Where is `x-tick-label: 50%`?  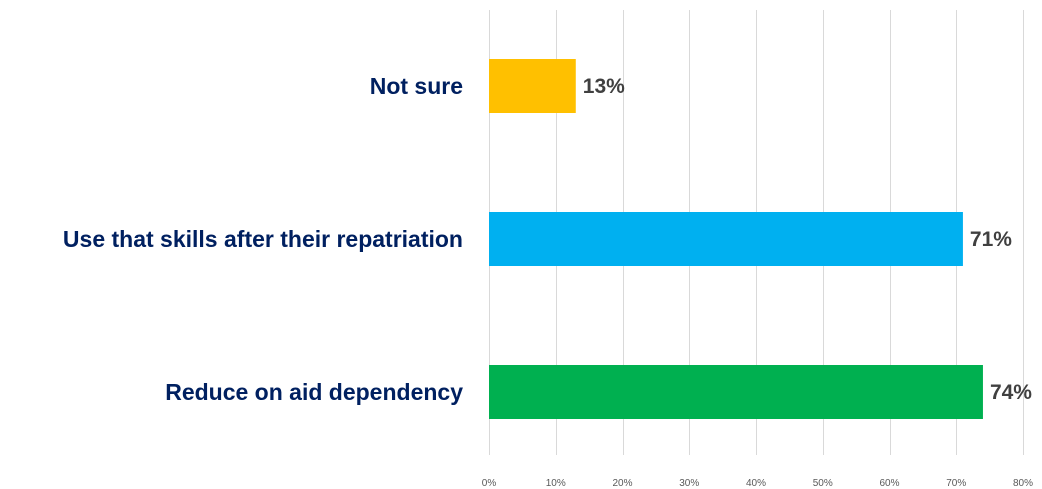 x-tick-label: 50% is located at coordinates (823, 483).